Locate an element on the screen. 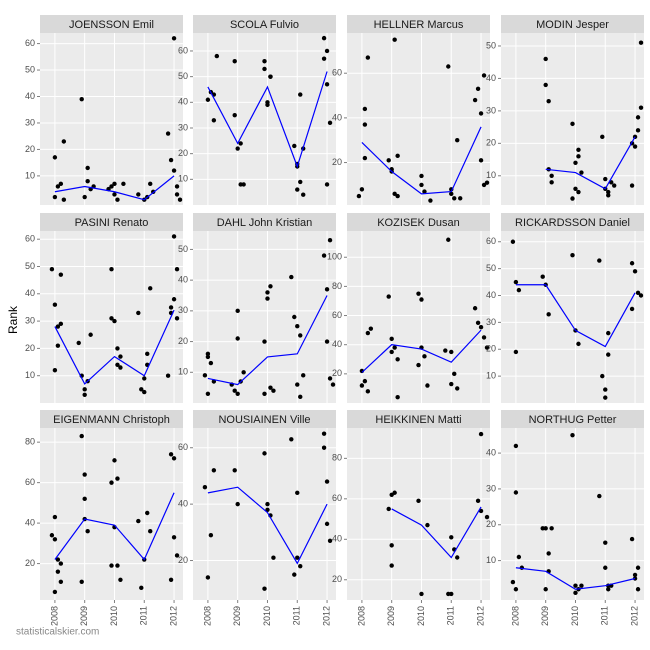 The height and width of the screenshot is (650, 650). y-tick-label: 80 is located at coordinates (337, 458).